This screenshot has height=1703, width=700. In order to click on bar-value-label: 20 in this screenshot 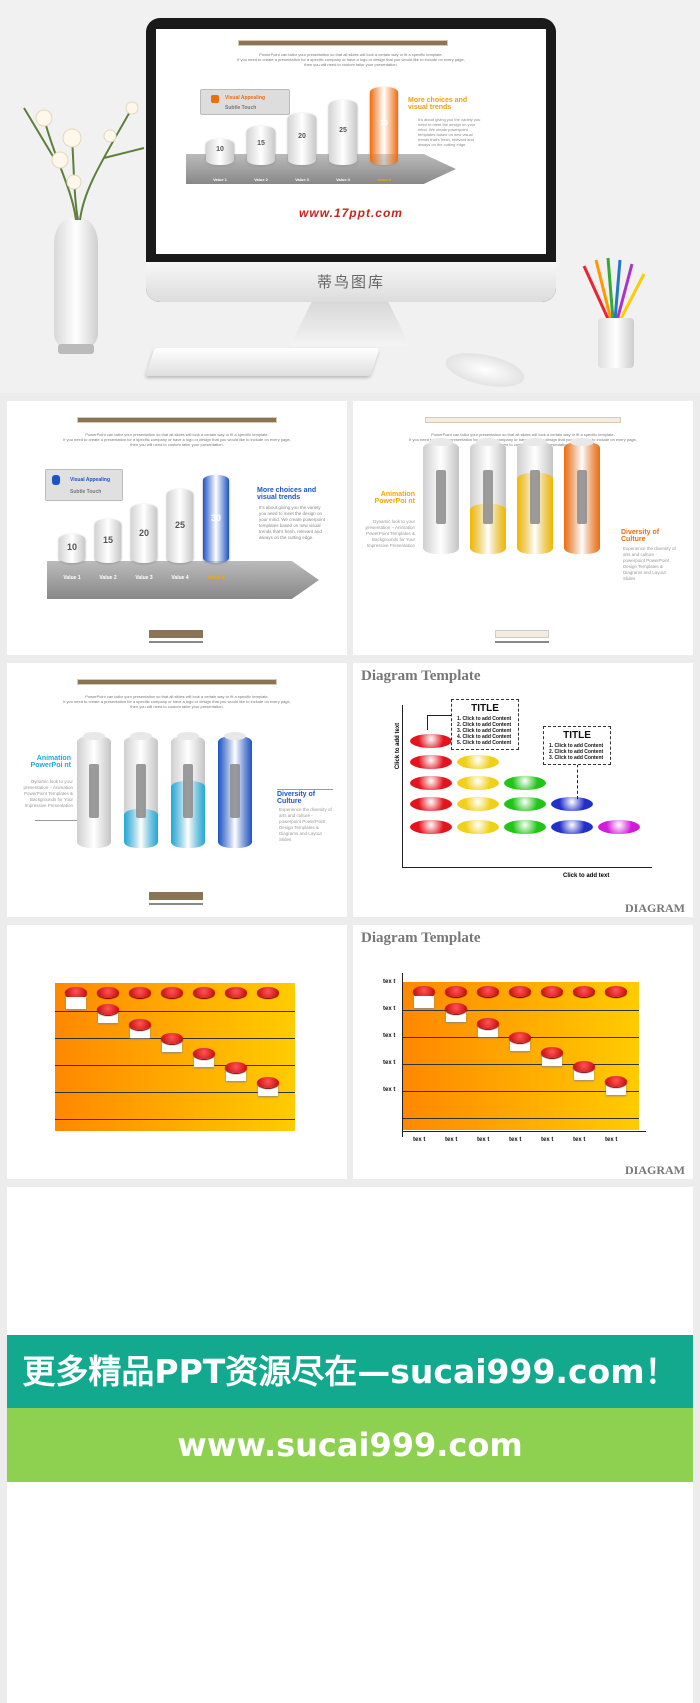, I will do `click(143, 532)`.